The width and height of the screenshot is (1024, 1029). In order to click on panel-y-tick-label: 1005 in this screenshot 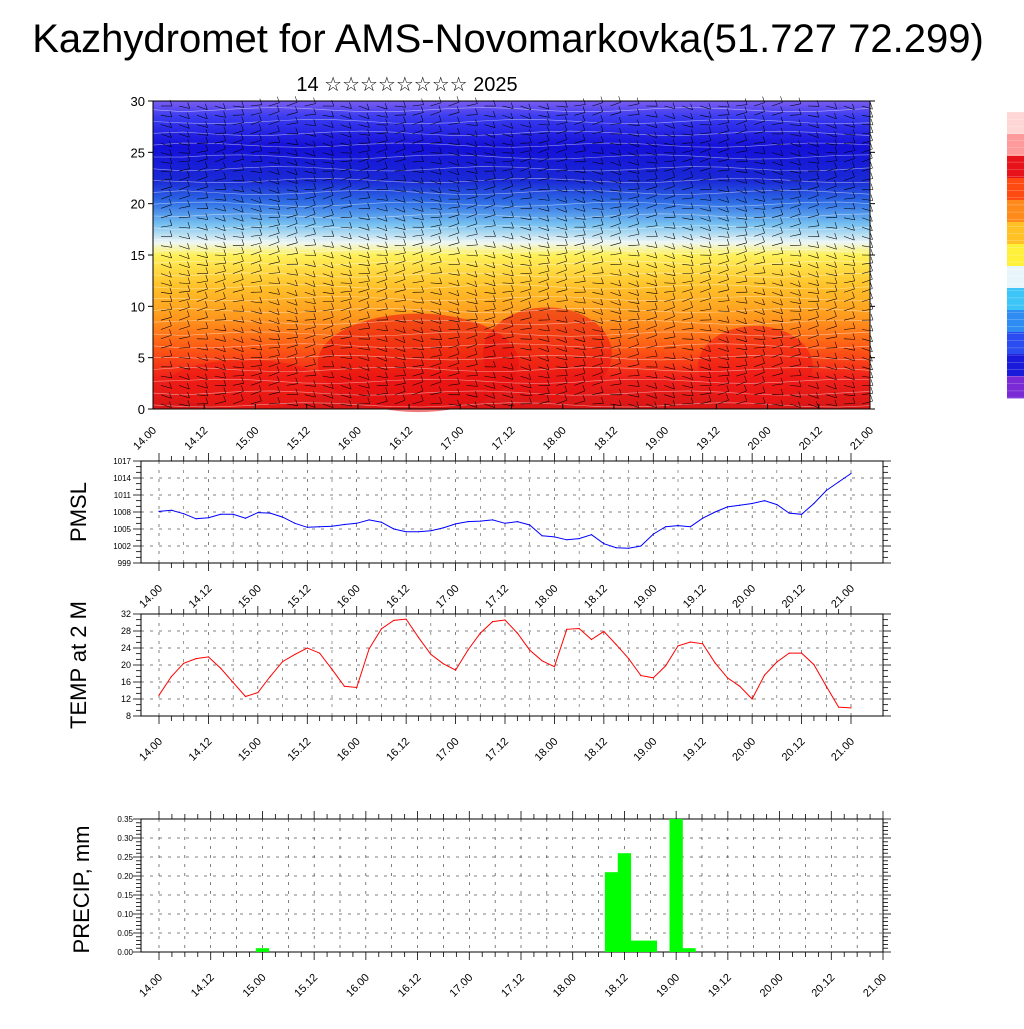, I will do `click(122, 529)`.